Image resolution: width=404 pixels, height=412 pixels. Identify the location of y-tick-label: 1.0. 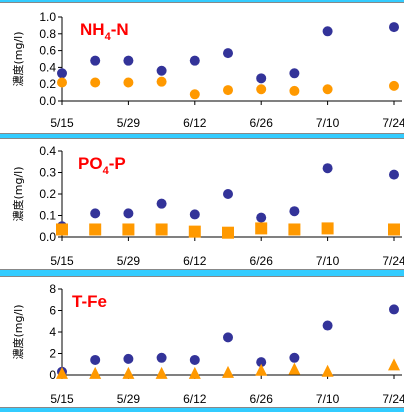
(47, 17).